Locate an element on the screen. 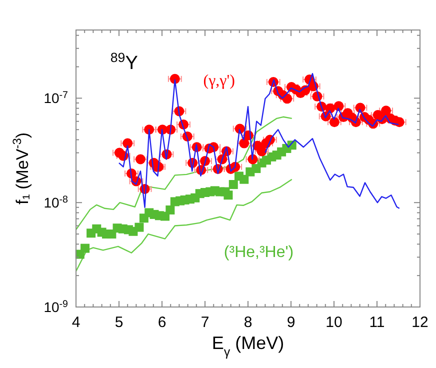 Image resolution: width=436 pixels, height=368 pixels. x-tick-label: 8 is located at coordinates (248, 322).